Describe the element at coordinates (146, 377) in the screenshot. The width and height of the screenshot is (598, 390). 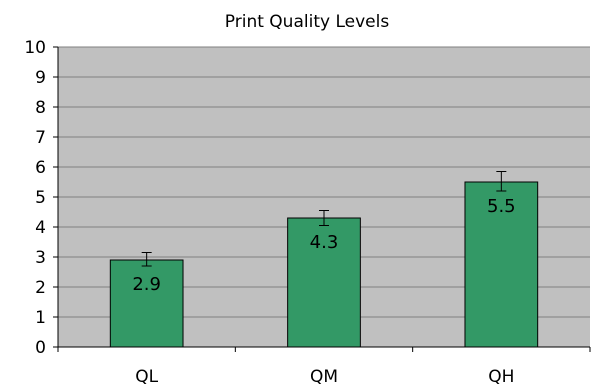
I see `x-category-label: QL` at that location.